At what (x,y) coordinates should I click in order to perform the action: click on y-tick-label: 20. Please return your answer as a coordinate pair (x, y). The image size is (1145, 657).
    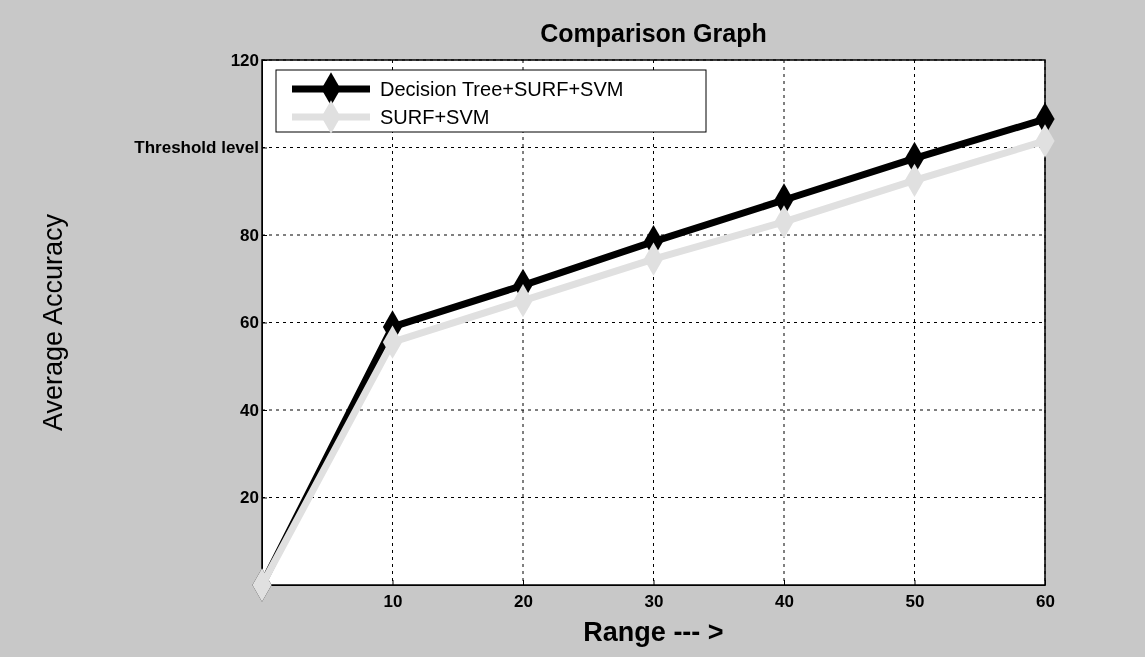
    Looking at the image, I should click on (249, 498).